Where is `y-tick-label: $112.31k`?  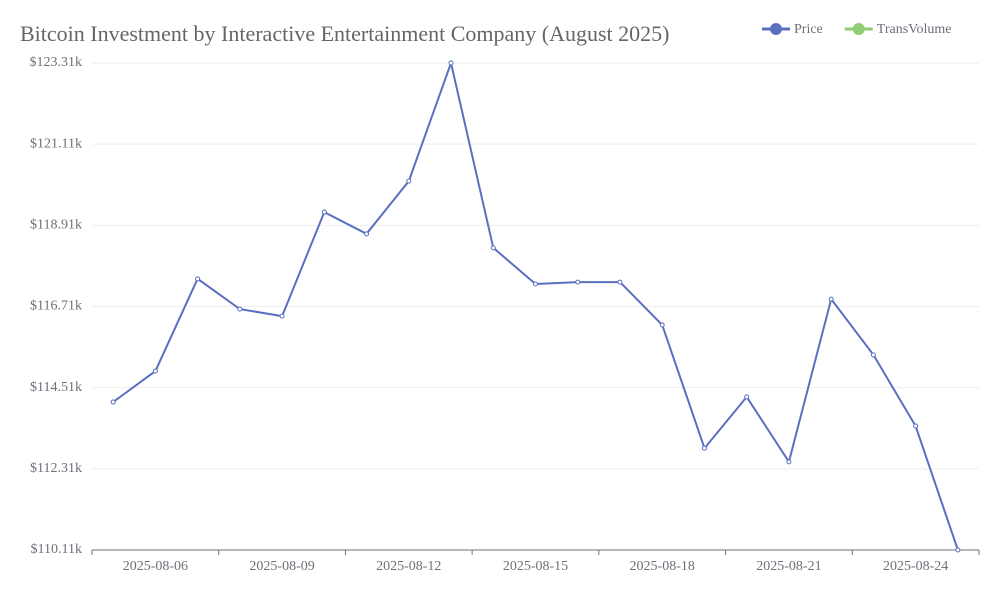 y-tick-label: $112.31k is located at coordinates (56, 468).